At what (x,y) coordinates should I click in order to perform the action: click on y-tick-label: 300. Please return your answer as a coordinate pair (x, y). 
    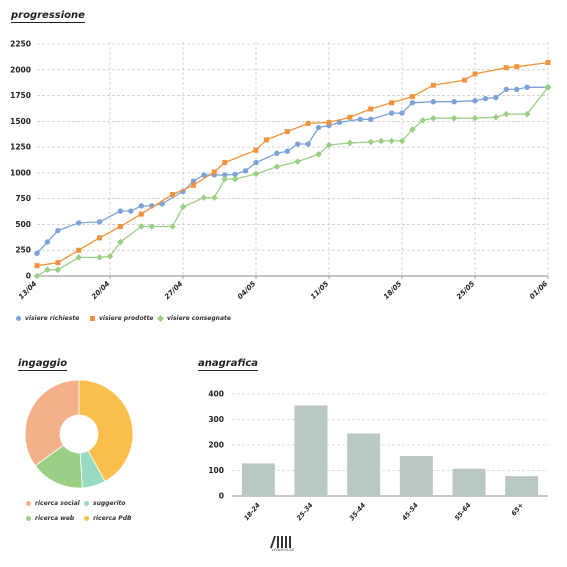
    Looking at the image, I should click on (216, 419).